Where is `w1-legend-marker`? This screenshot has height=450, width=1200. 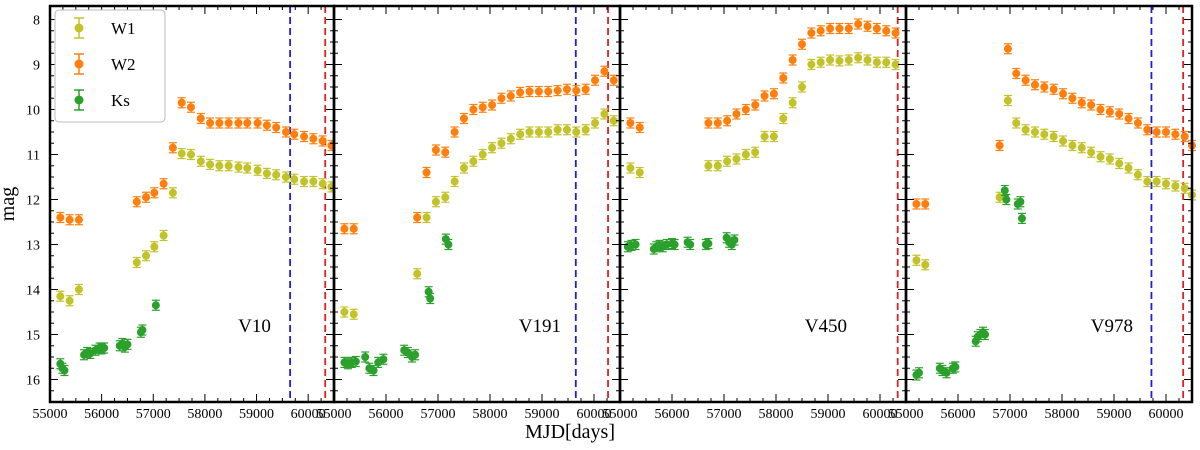
w1-legend-marker is located at coordinates (79, 28).